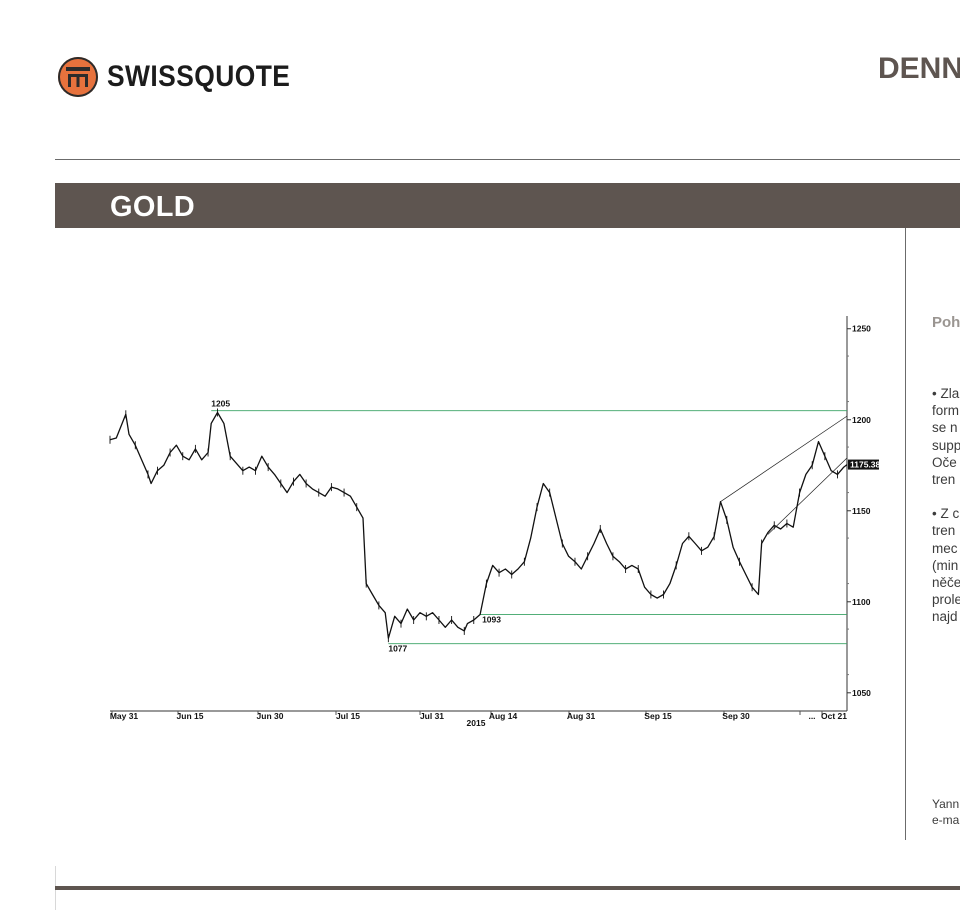 The height and width of the screenshot is (910, 960). What do you see at coordinates (905, 534) in the screenshot?
I see `column-divider` at bounding box center [905, 534].